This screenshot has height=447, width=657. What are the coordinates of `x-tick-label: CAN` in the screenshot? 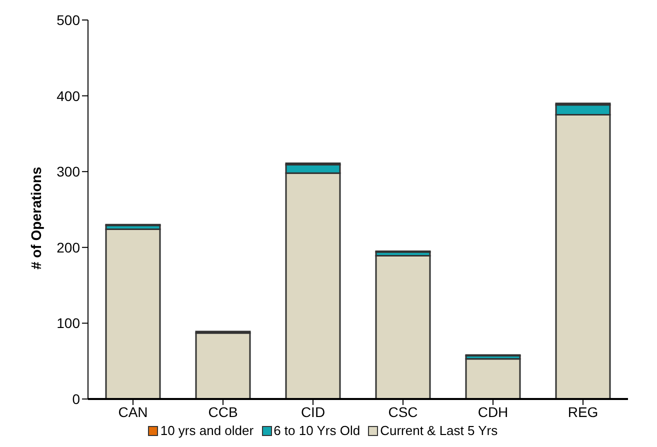 It's located at (133, 412).